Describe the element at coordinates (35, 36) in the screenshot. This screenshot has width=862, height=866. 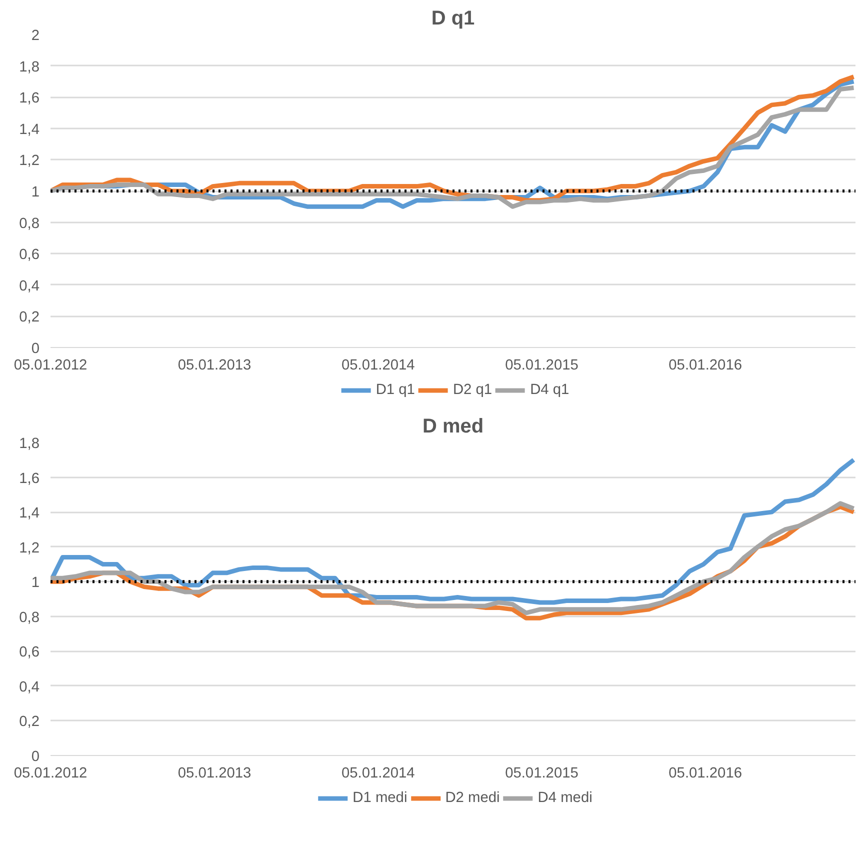
I see `y-tick-label: 2` at that location.